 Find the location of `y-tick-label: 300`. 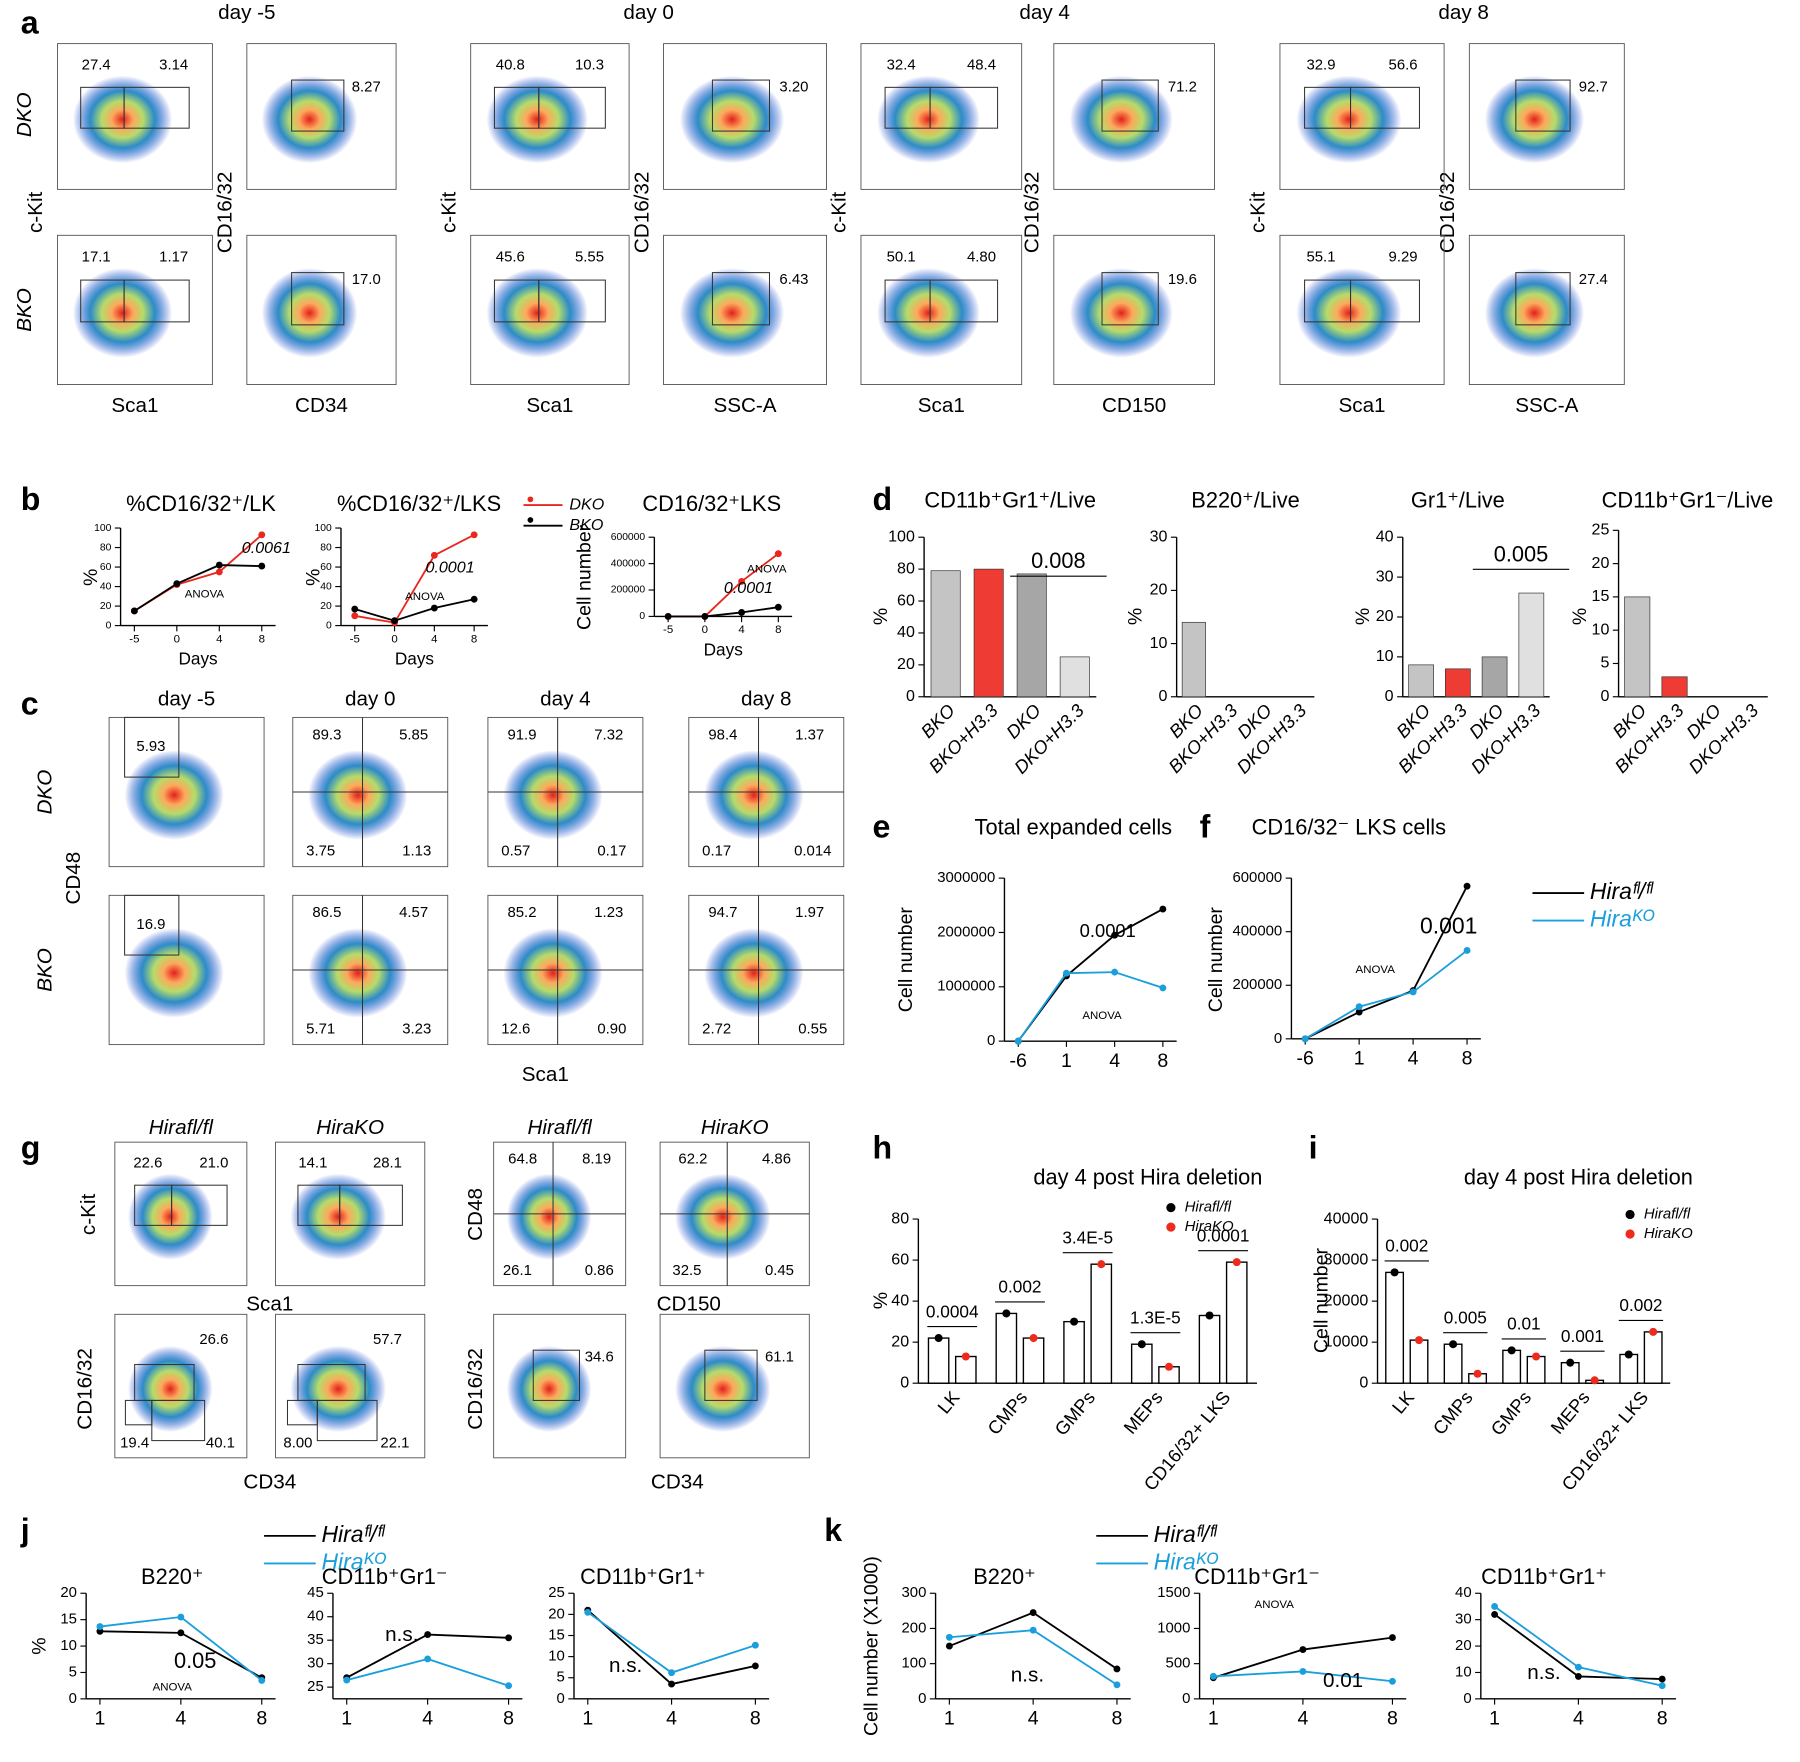

y-tick-label: 300 is located at coordinates (914, 1592).